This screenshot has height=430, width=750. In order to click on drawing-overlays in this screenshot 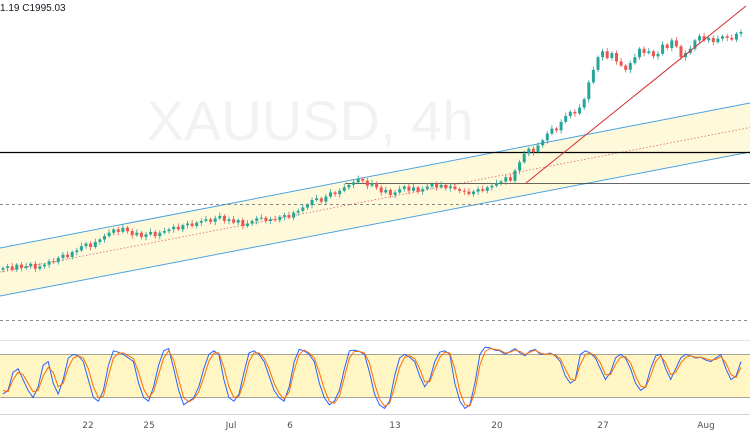, I will do `click(636, 94)`.